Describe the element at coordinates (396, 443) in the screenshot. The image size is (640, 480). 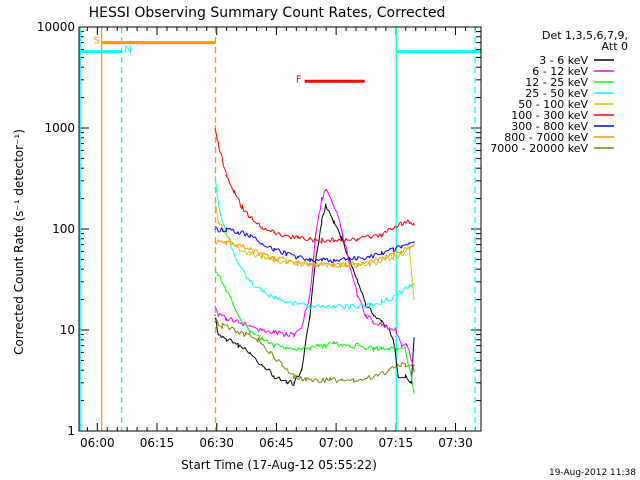
I see `x-tick-label: 07:15` at that location.